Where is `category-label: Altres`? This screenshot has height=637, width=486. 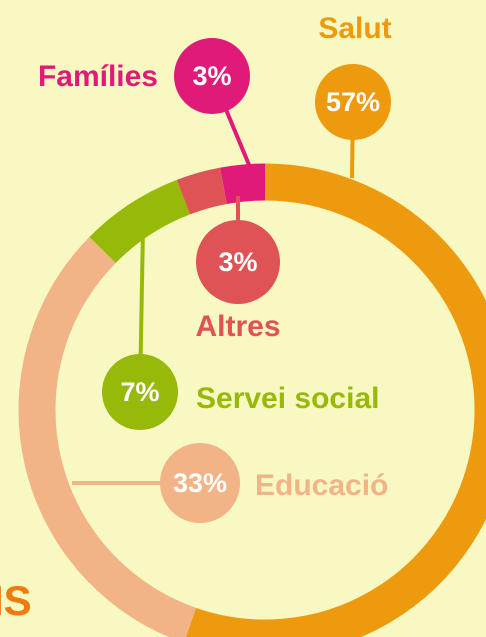
category-label: Altres is located at coordinates (237, 326).